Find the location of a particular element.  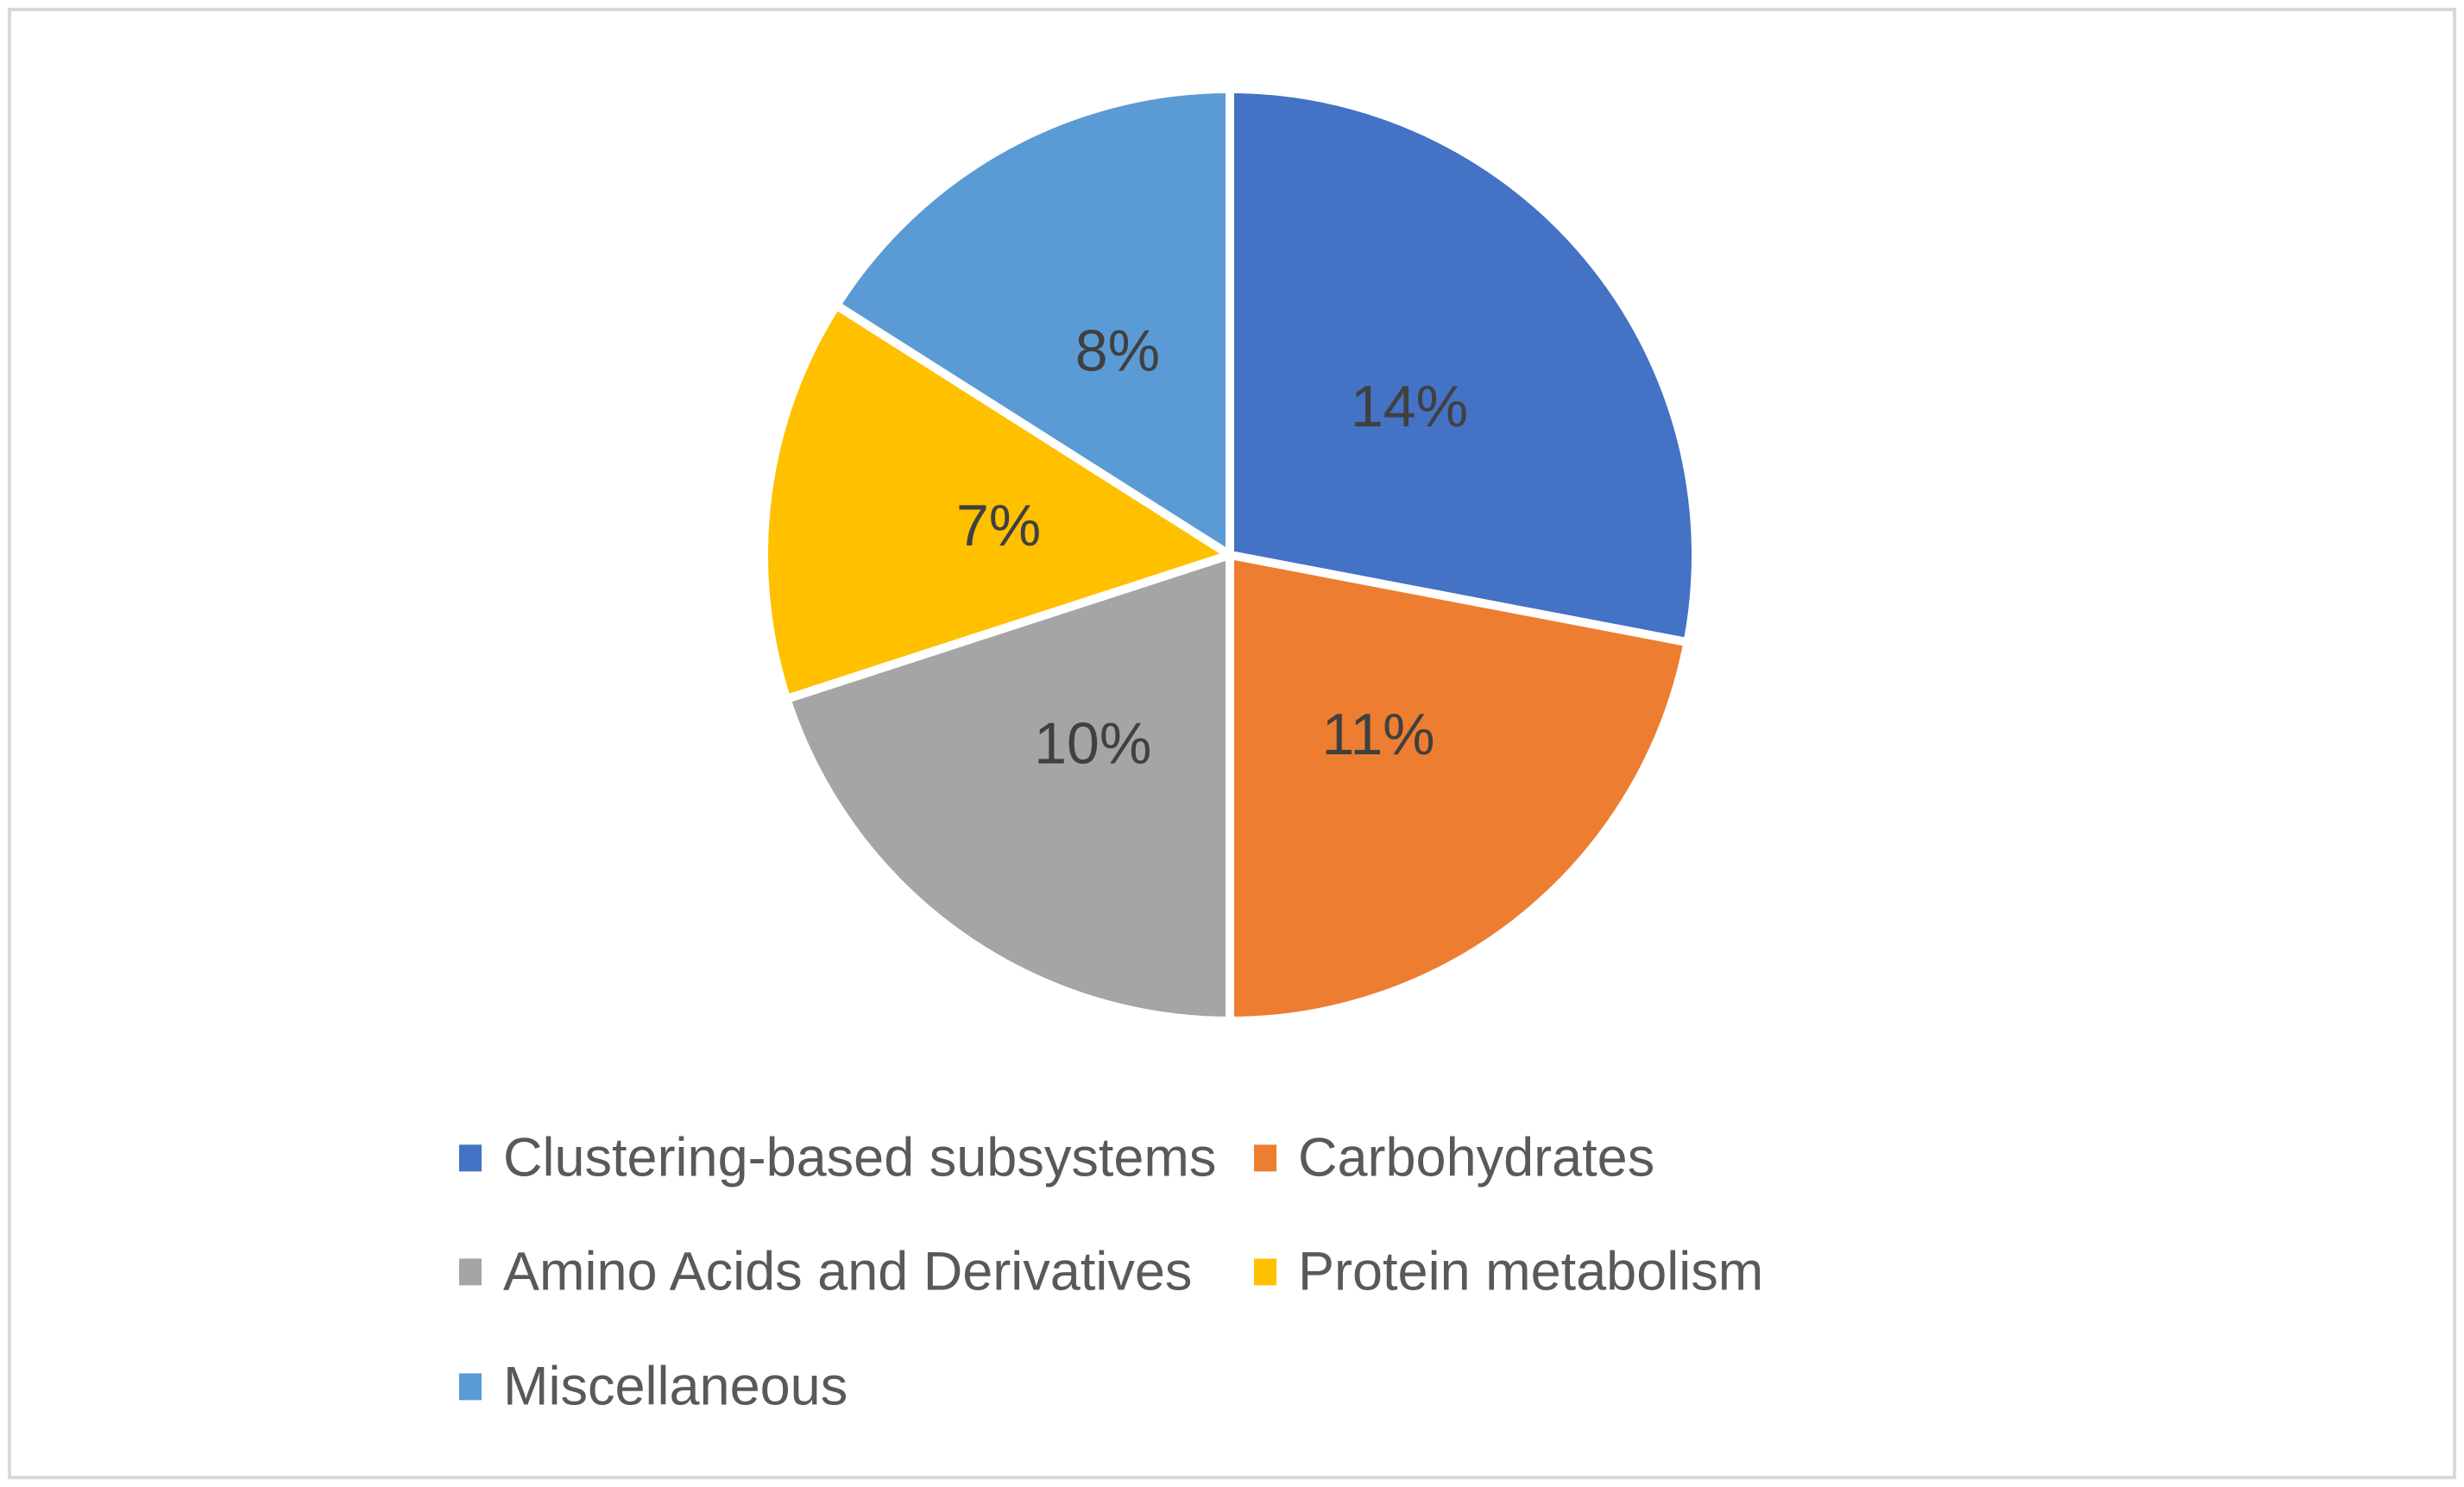

data-label-amino-acids-and-derivatives: 10% is located at coordinates (1092, 743).